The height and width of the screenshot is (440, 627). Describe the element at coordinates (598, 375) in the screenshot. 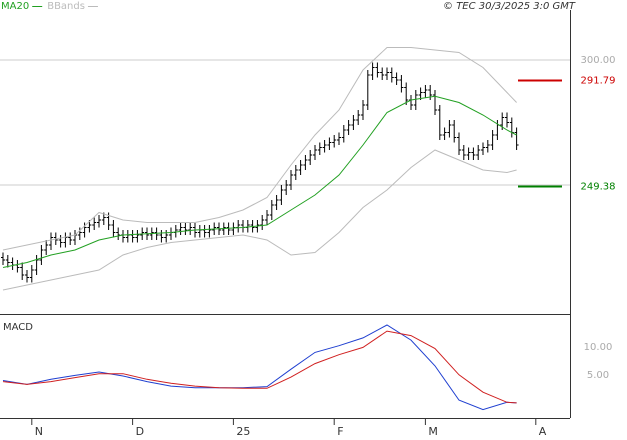

I see `y-tick-label: 5.00` at that location.